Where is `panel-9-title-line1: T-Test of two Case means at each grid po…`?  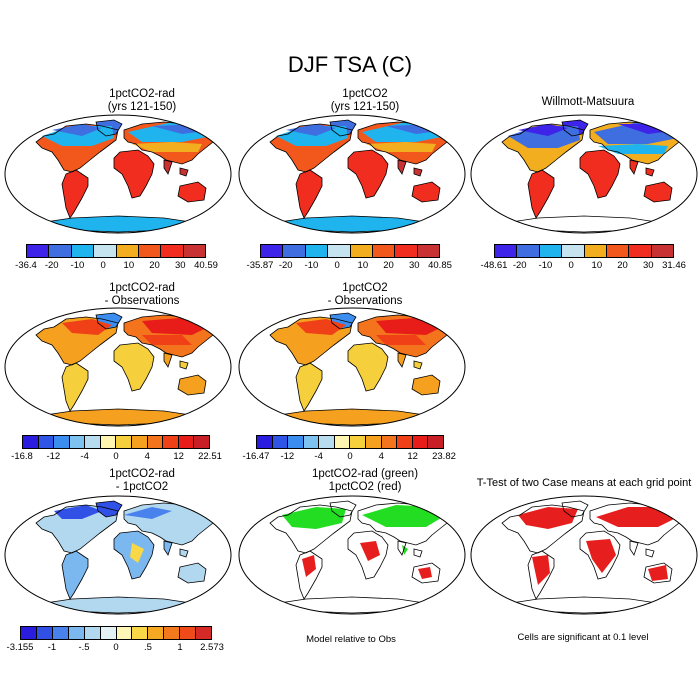
panel-9-title-line1: T-Test of two Case means at each grid po… is located at coordinates (584, 483).